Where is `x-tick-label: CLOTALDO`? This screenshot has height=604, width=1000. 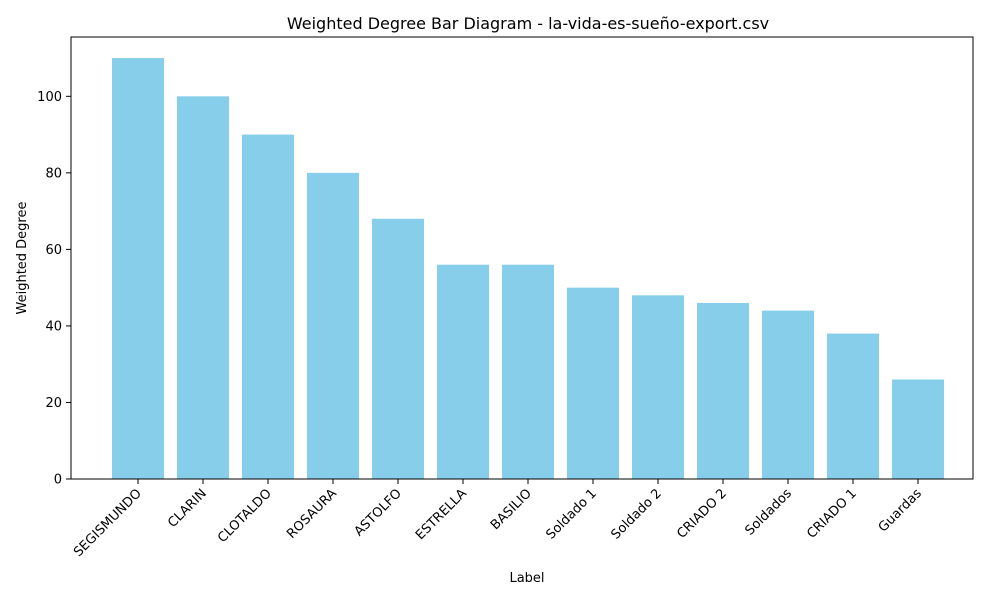
x-tick-label: CLOTALDO is located at coordinates (245, 516).